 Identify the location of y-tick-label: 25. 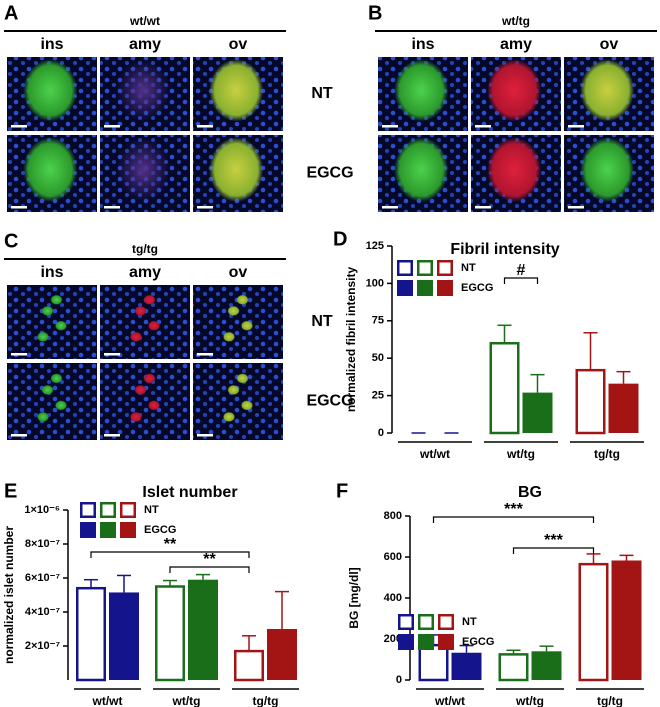
(378, 396).